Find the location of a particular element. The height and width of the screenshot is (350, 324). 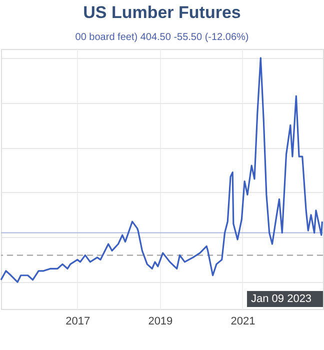

text: Jan 09 2023 is located at coordinates (281, 299).